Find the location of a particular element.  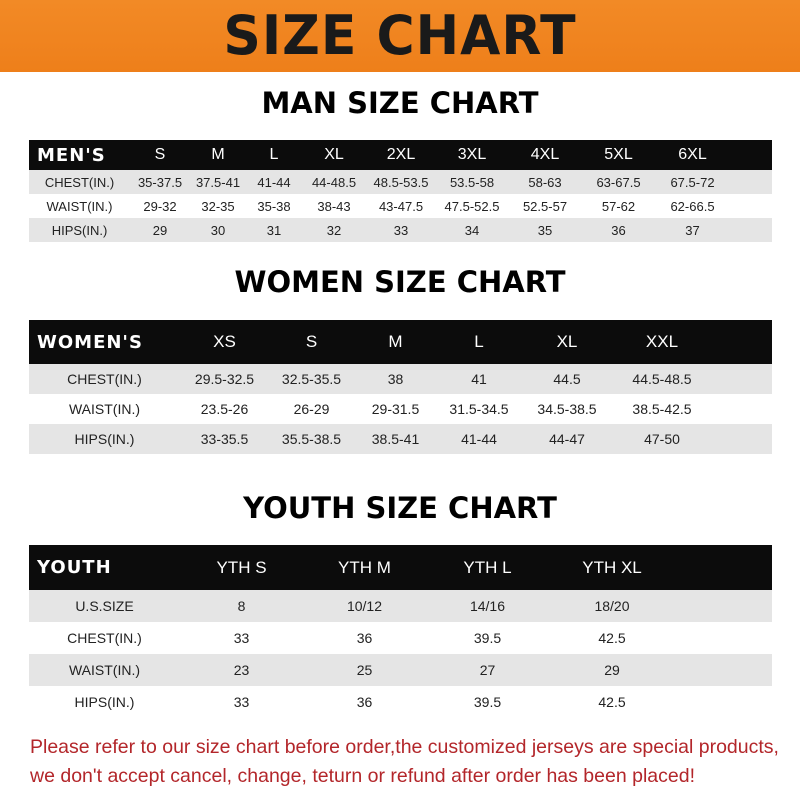

table-cell: 35-38 is located at coordinates (274, 206).